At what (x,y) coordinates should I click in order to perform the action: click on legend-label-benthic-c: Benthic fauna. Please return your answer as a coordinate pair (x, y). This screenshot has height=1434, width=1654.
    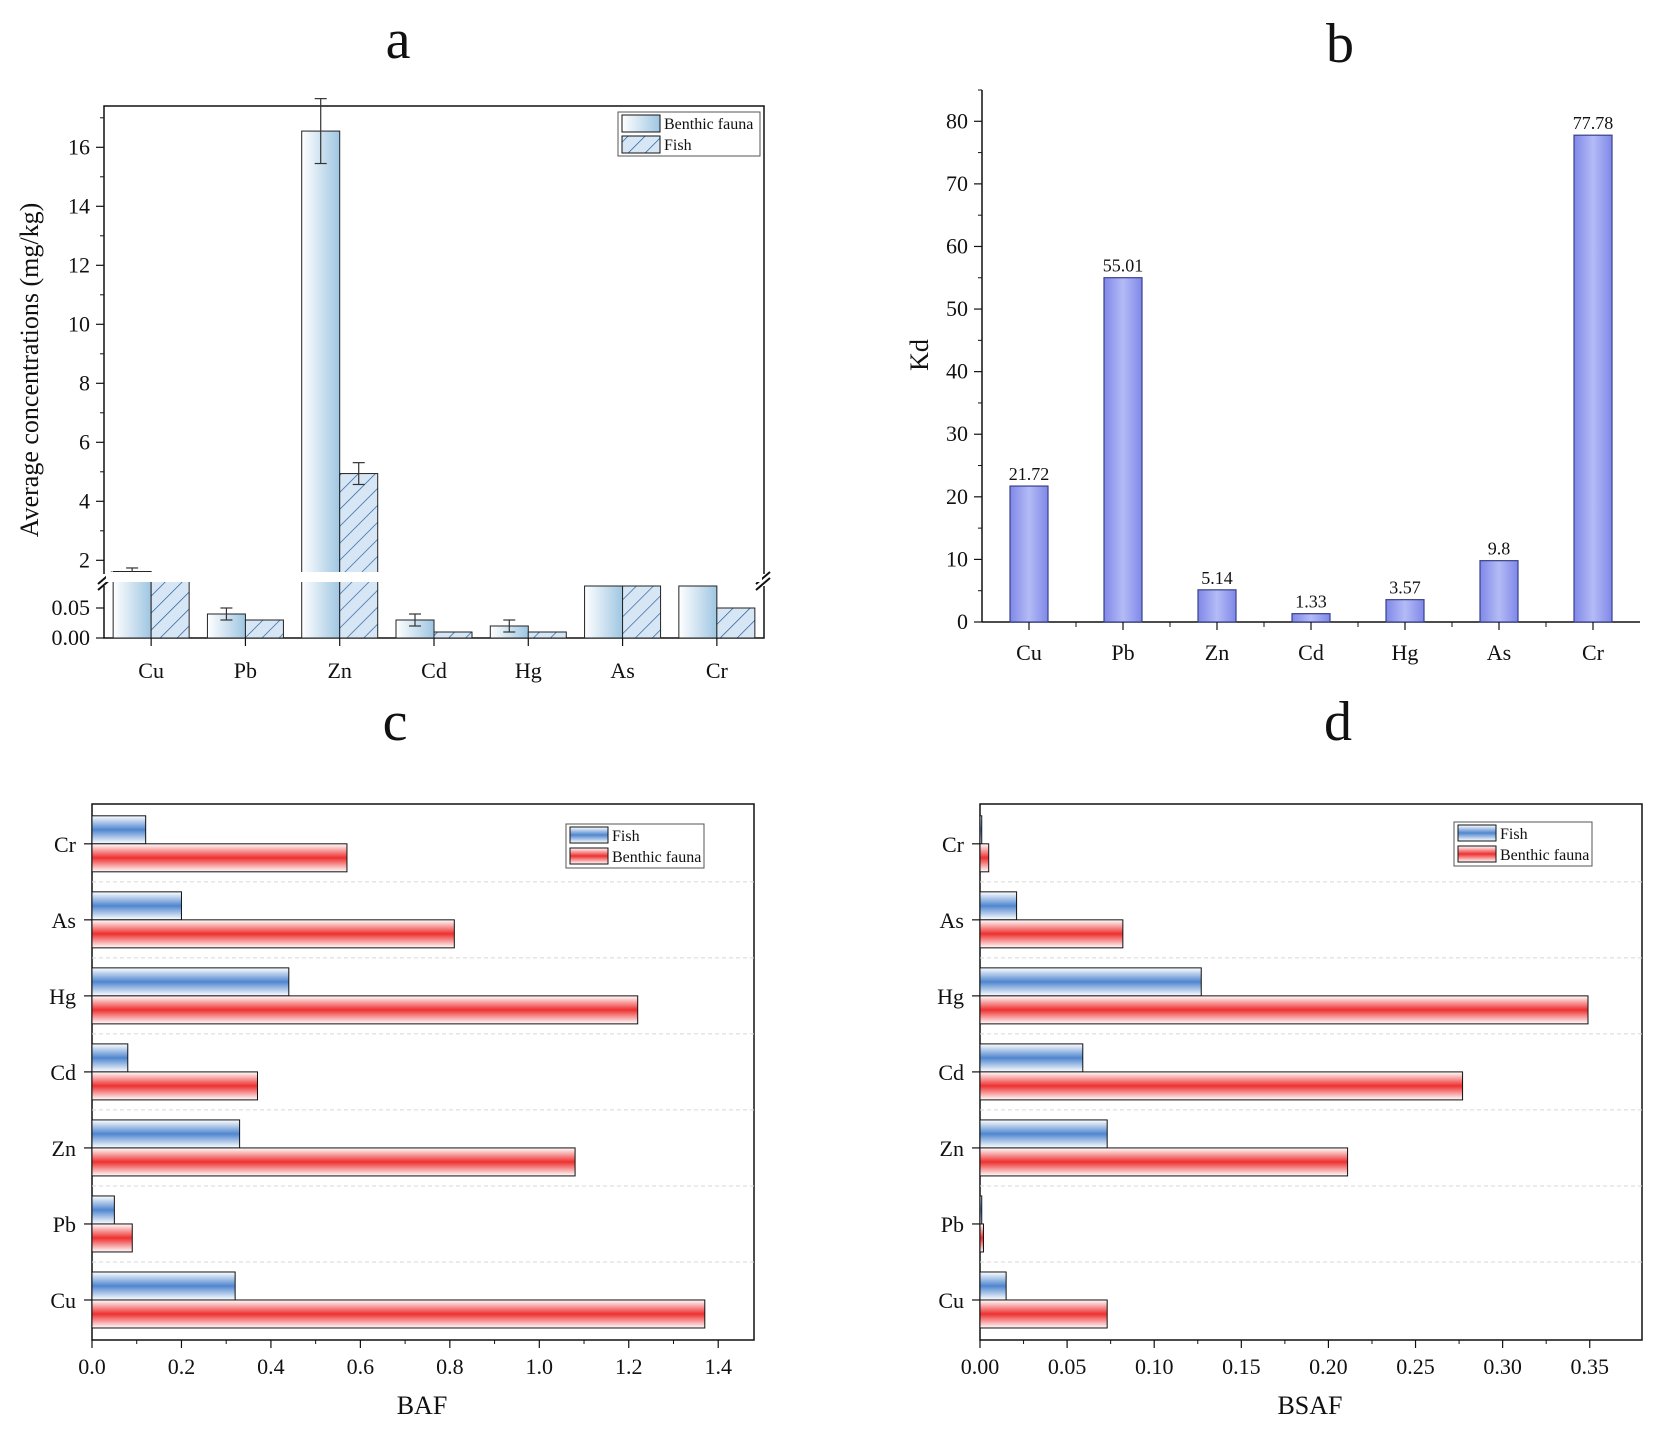
    Looking at the image, I should click on (656, 857).